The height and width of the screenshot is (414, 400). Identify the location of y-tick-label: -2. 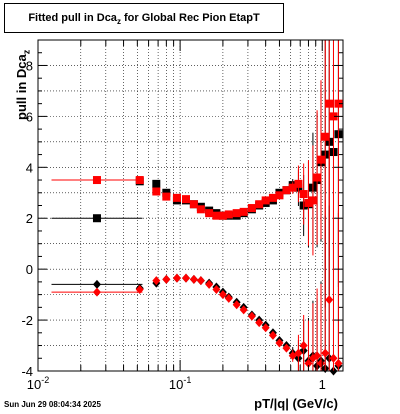
(27, 320).